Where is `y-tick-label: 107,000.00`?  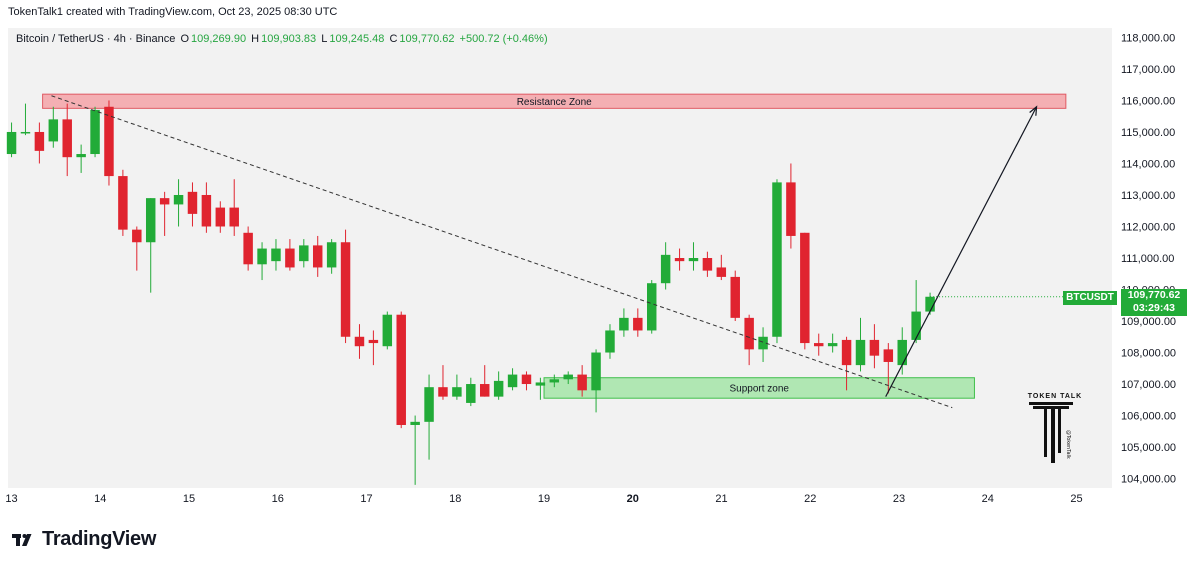
y-tick-label: 107,000.00 is located at coordinates (1148, 385).